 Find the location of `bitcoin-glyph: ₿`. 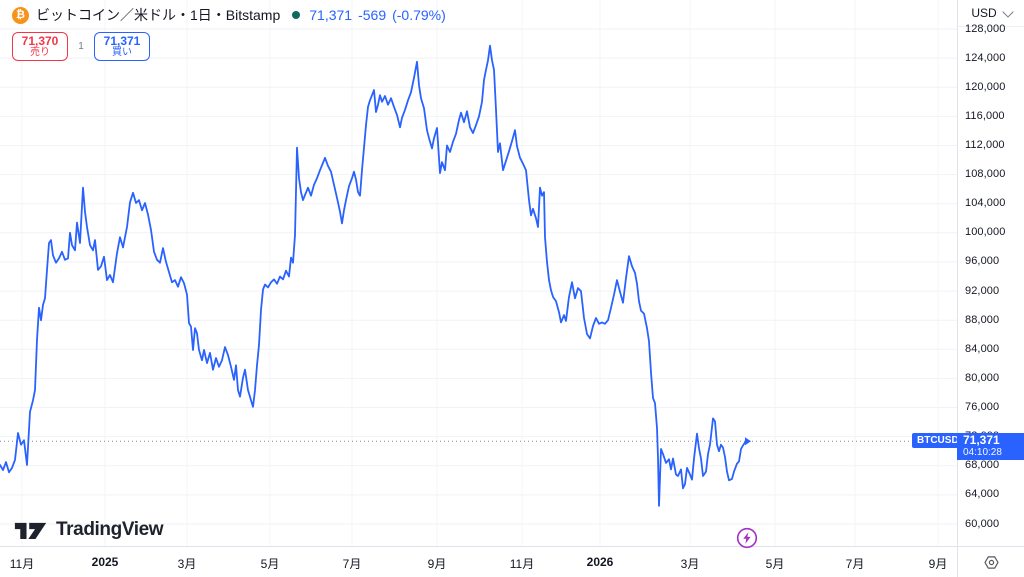

bitcoin-glyph: ₿ is located at coordinates (20, 15).